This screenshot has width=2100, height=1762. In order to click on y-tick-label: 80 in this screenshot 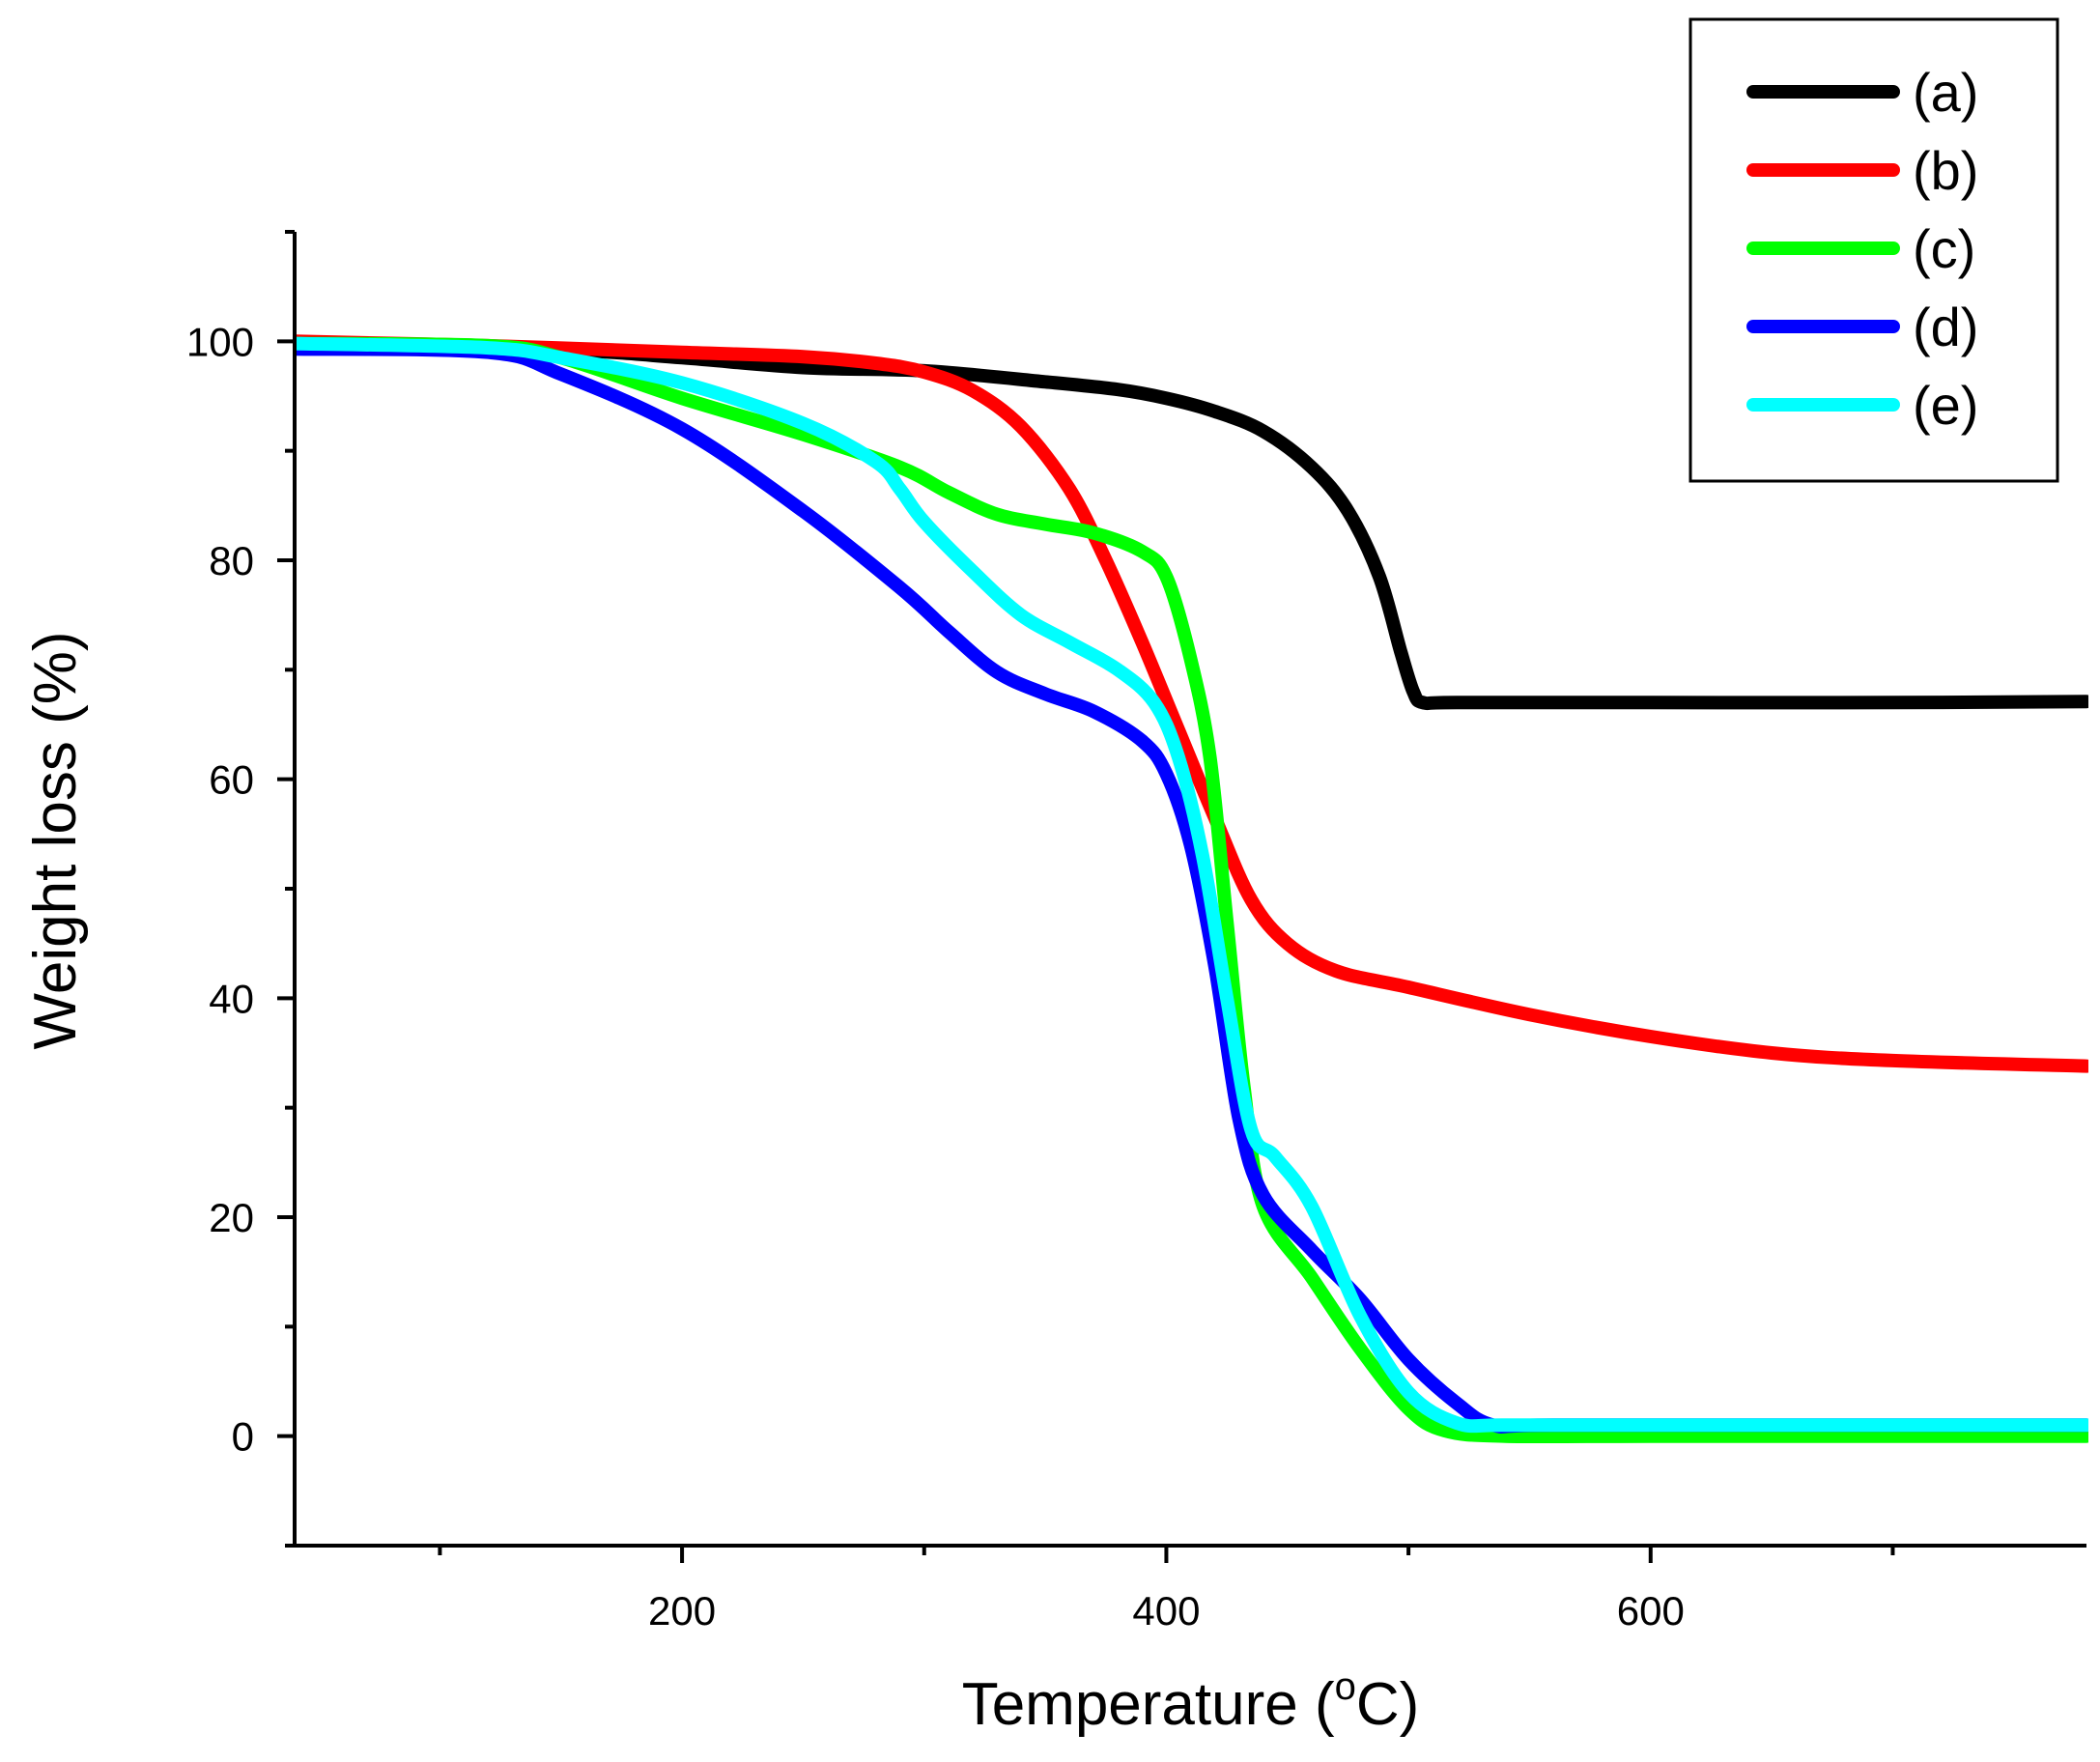, I will do `click(231, 560)`.